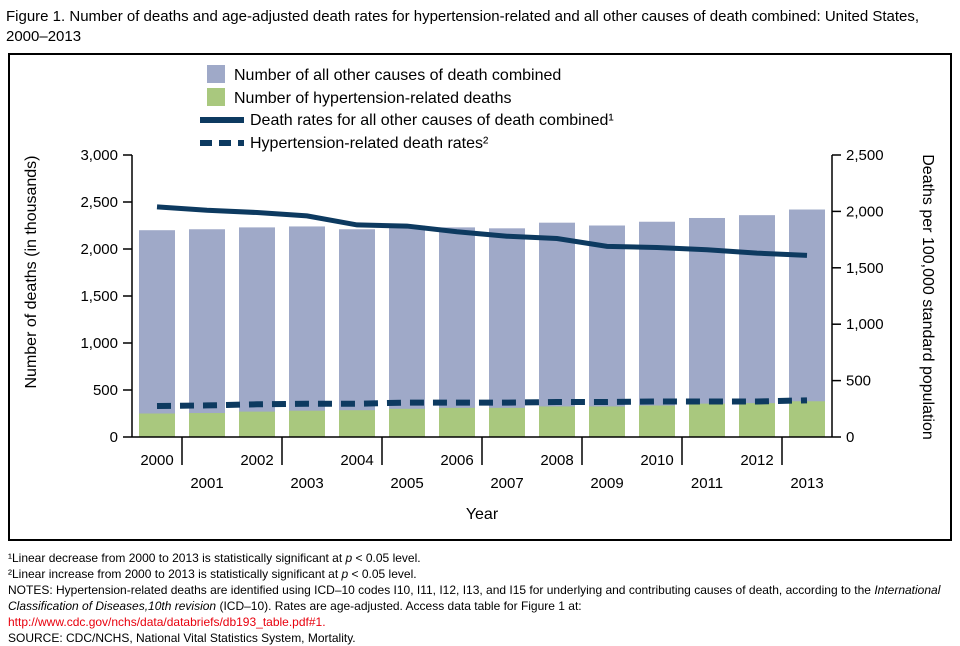 This screenshot has width=960, height=646. I want to click on right-axis-title: Deaths per 100,000 standard population, so click(927, 297).